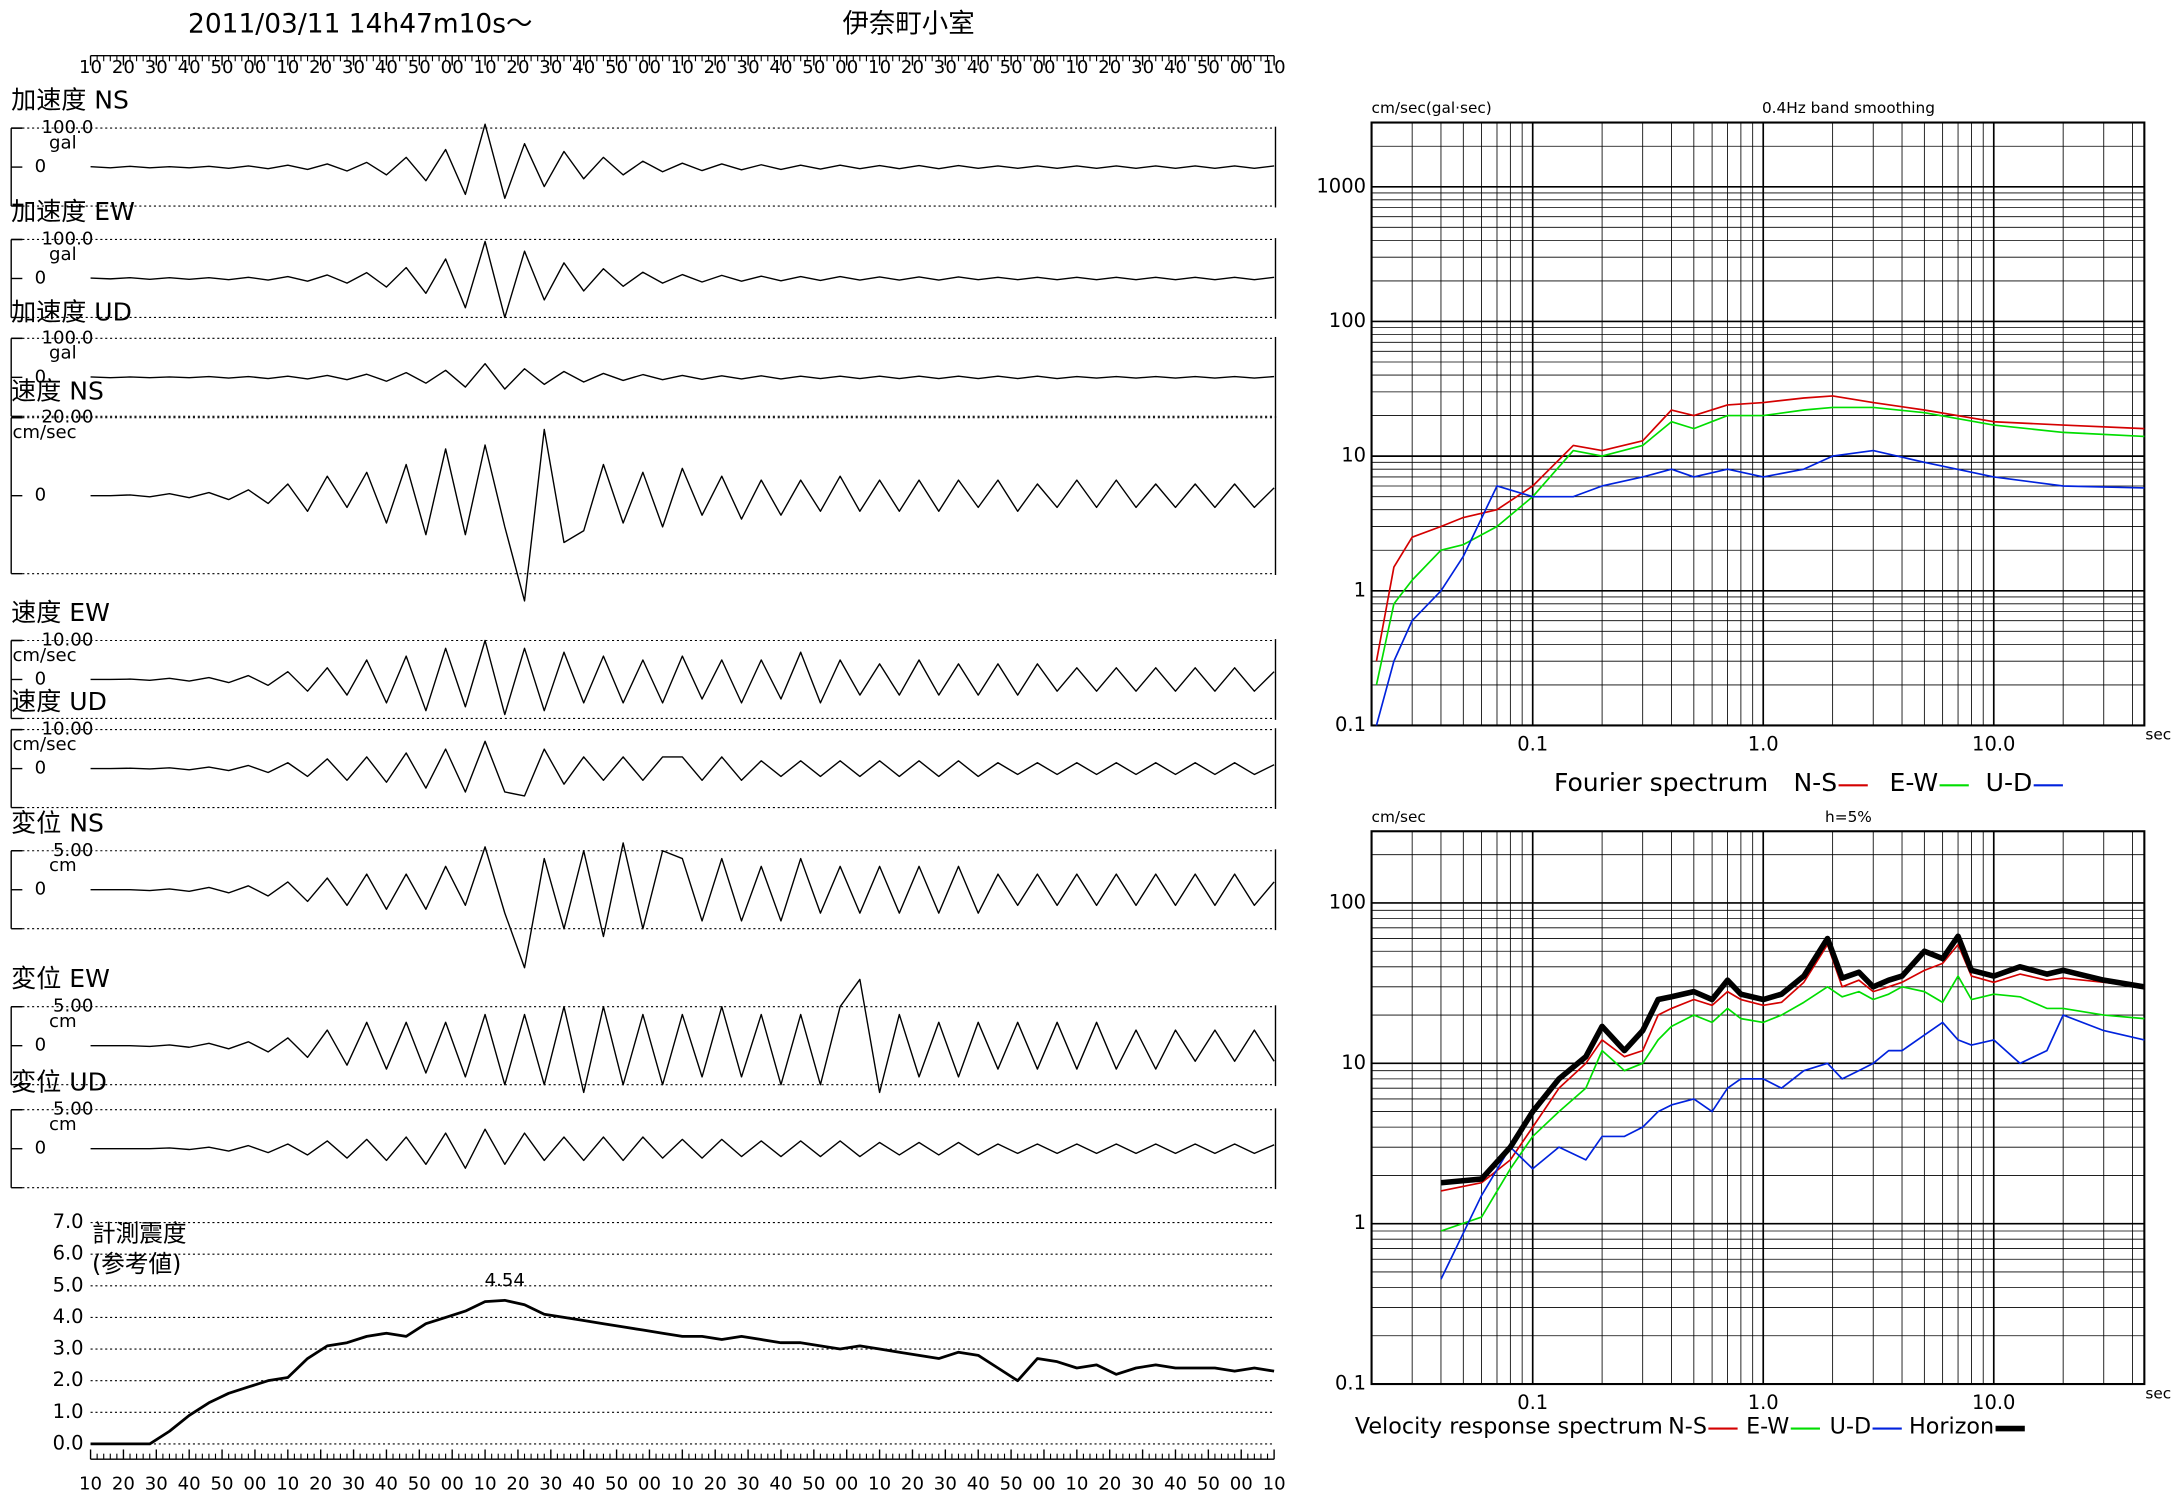 The height and width of the screenshot is (1501, 2182). Describe the element at coordinates (1767, 1427) in the screenshot. I see `legend-label: E-W` at that location.